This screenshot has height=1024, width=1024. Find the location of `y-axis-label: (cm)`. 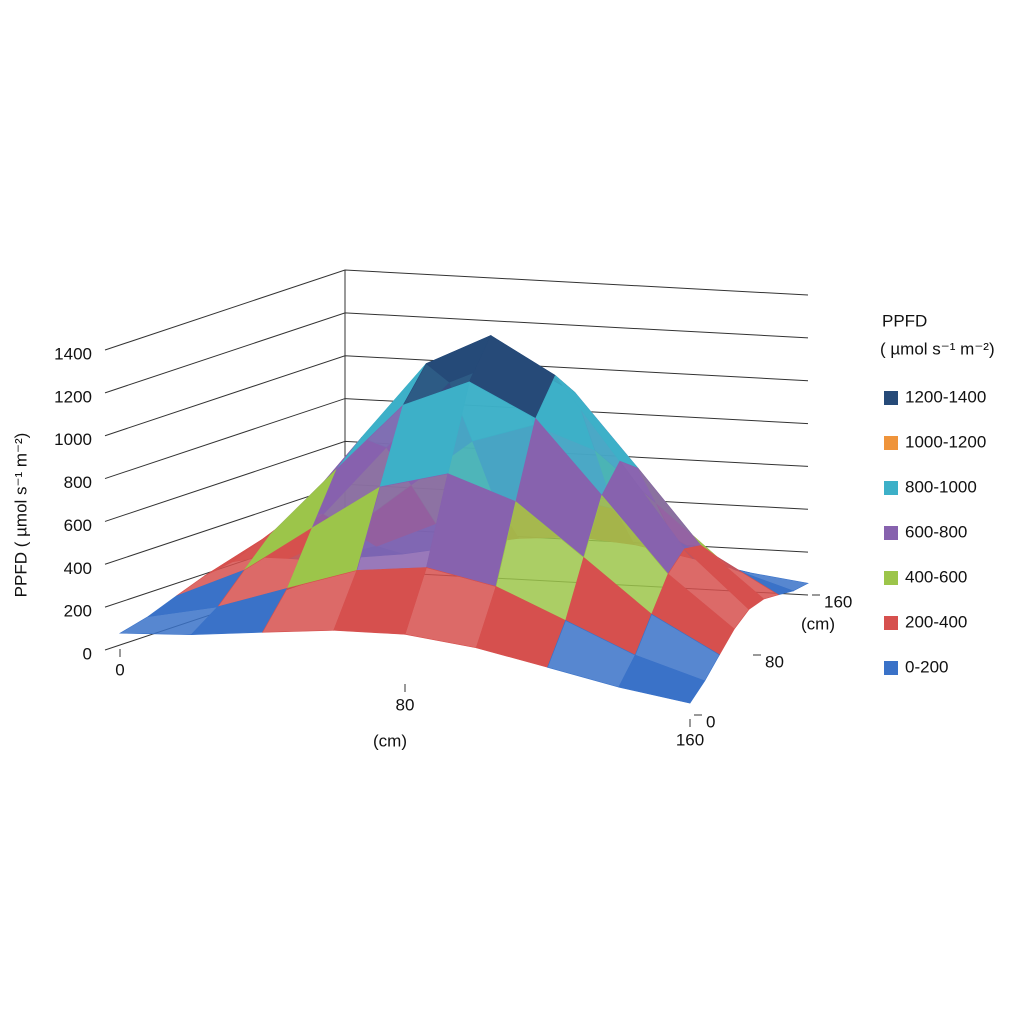

y-axis-label: (cm) is located at coordinates (818, 623).